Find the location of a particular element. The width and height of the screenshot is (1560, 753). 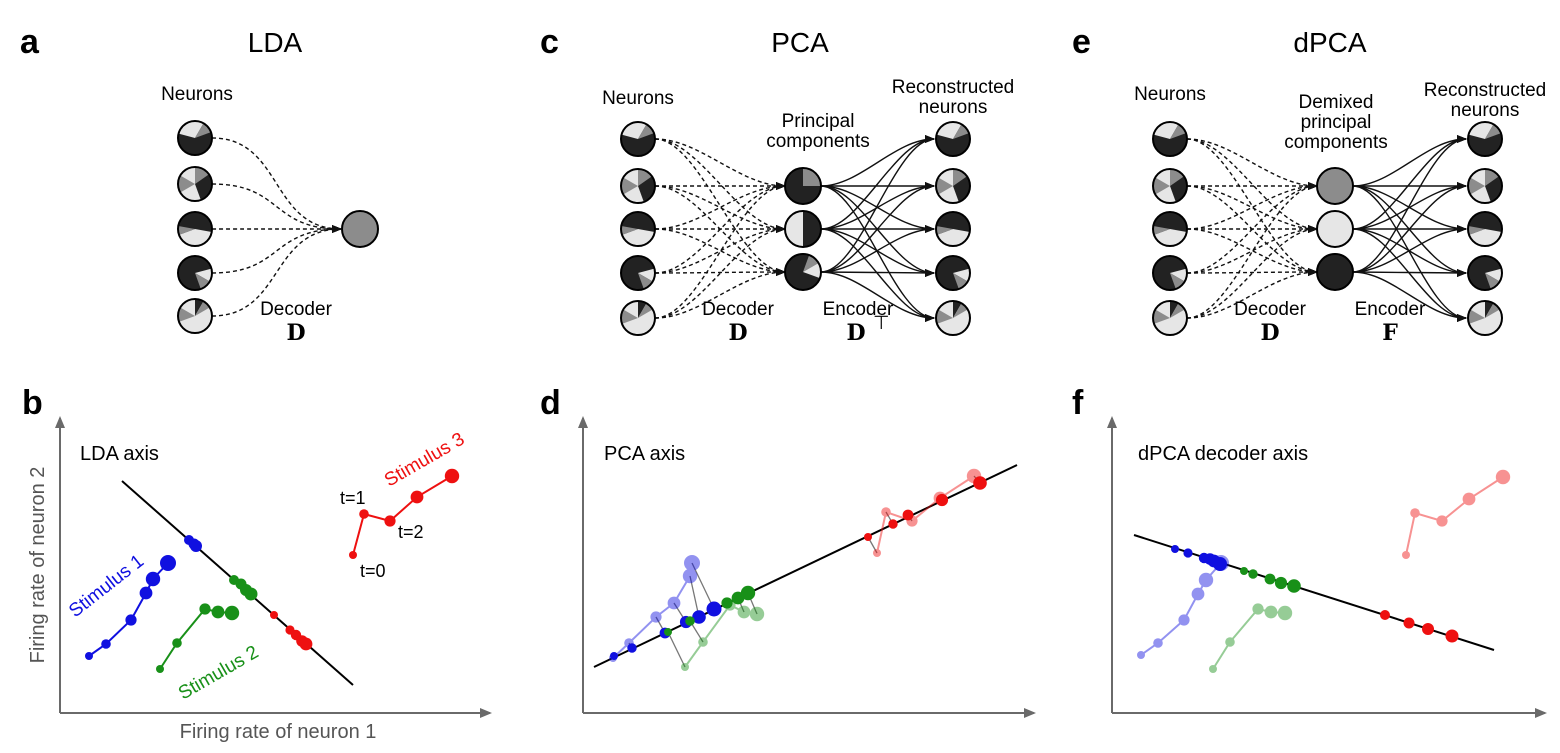

panel-c-network is located at coordinates (795, 228).